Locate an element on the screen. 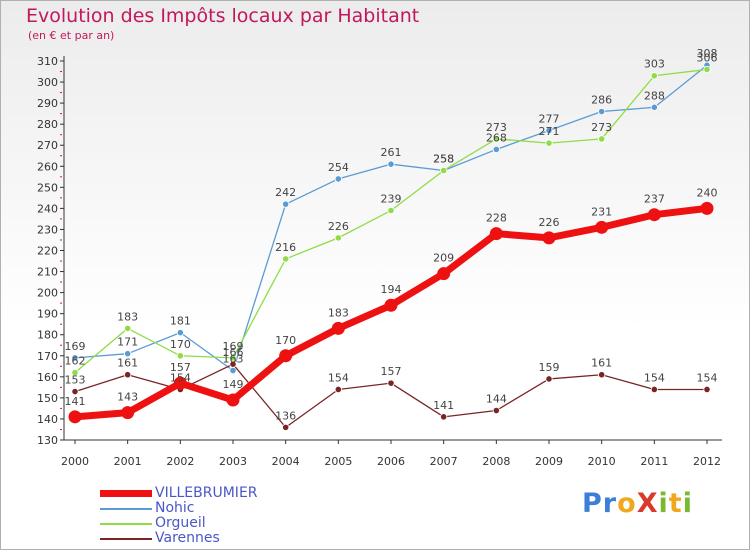 The image size is (750, 550). data-label: 286 is located at coordinates (601, 100).